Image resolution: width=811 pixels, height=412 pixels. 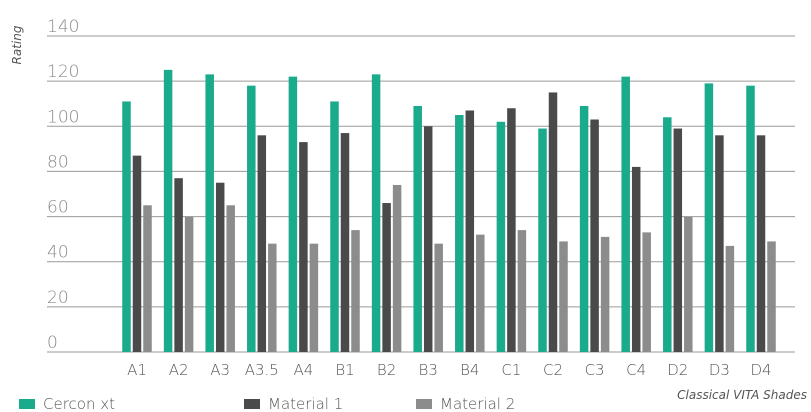 I want to click on y-axis-ticks: 0 20 40 60 80 100 120 140, so click(x=63, y=185).